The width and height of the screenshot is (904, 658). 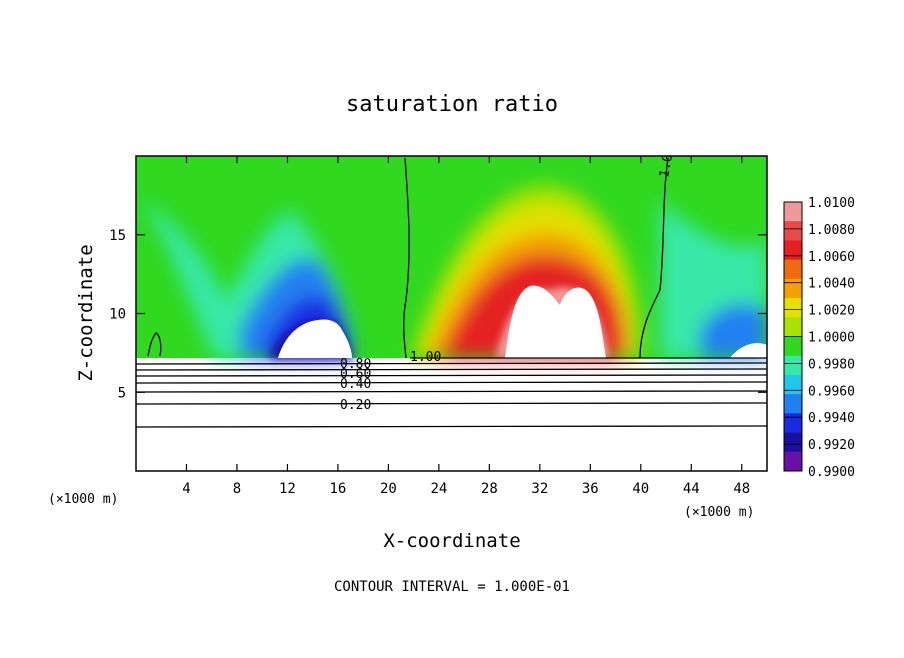 What do you see at coordinates (438, 489) in the screenshot?
I see `x-tick-label: 24` at bounding box center [438, 489].